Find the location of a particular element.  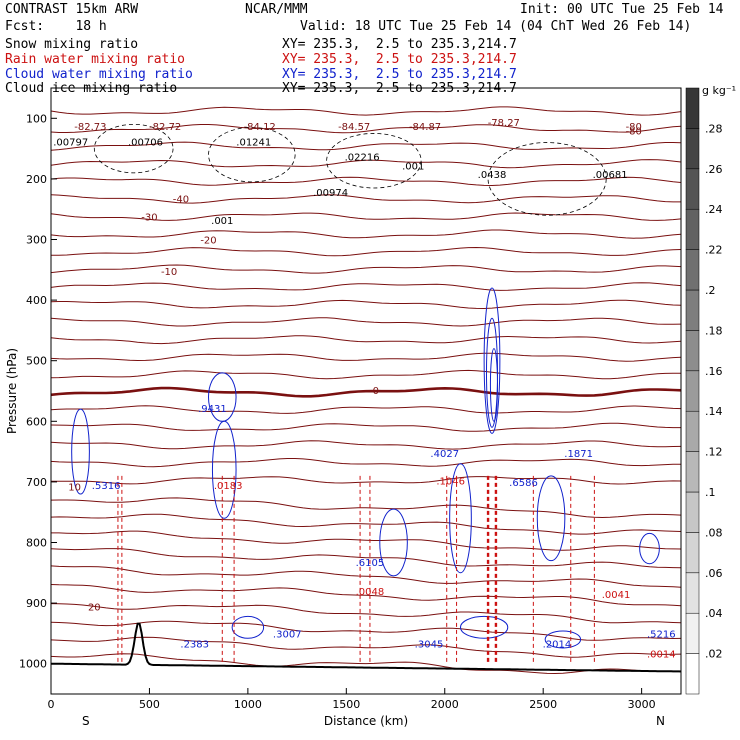

field-rain-name: Rain water mixing ratio is located at coordinates (95, 59).